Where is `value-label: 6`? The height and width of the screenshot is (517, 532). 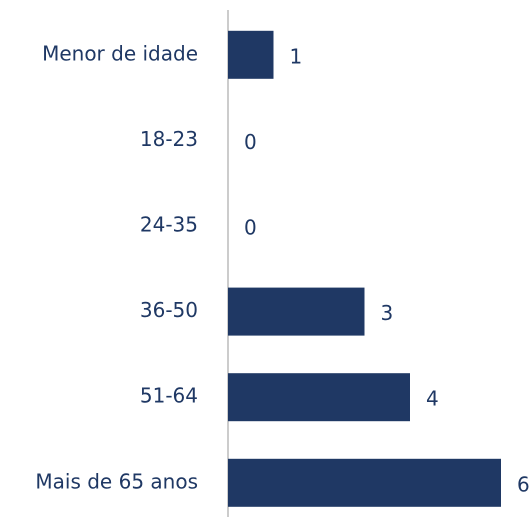 value-label: 6 is located at coordinates (523, 484).